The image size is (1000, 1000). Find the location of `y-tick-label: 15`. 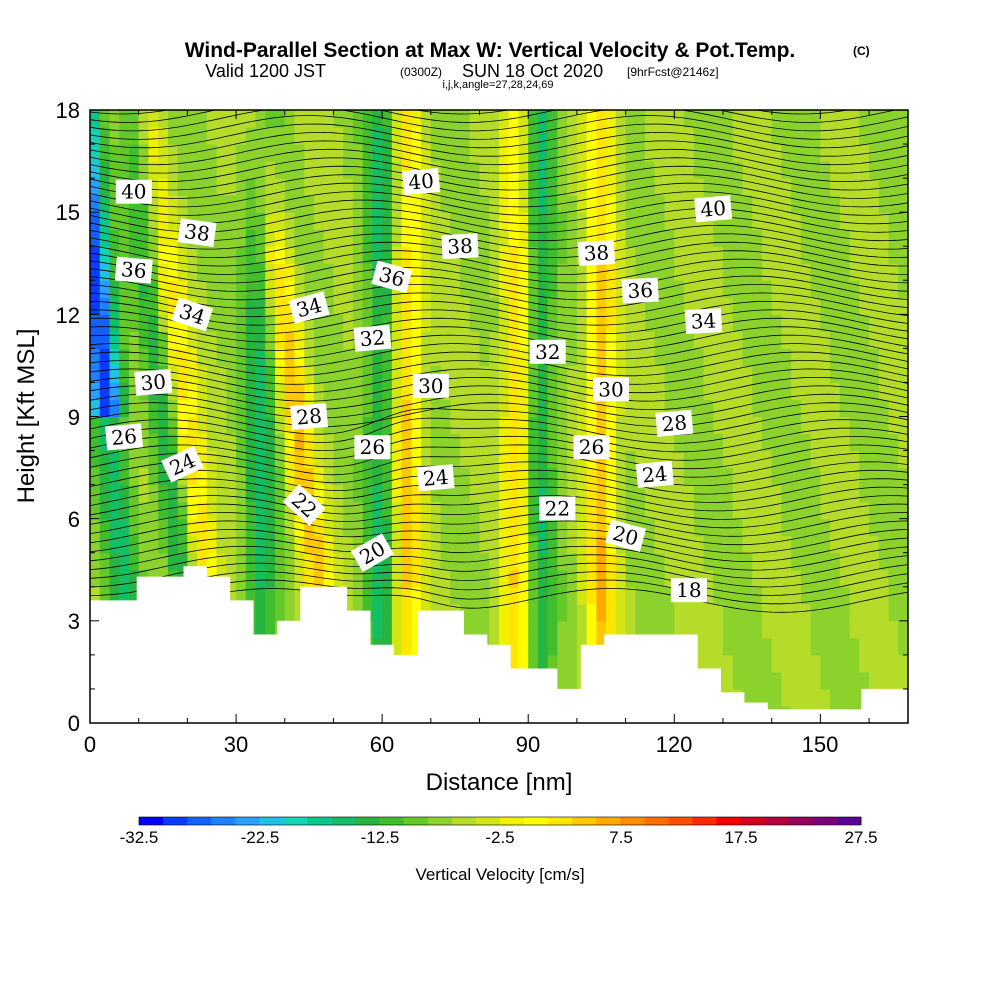

y-tick-label: 15 is located at coordinates (68, 212).